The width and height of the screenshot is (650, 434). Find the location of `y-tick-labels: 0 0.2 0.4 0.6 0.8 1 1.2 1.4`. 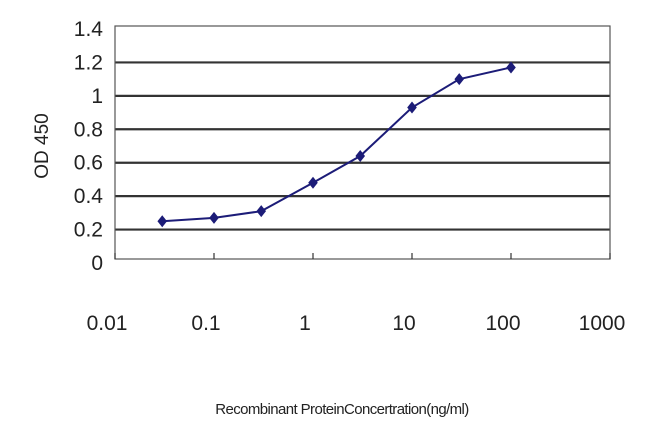

y-tick-labels: 0 0.2 0.4 0.6 0.8 1 1.2 1.4 is located at coordinates (89, 146).